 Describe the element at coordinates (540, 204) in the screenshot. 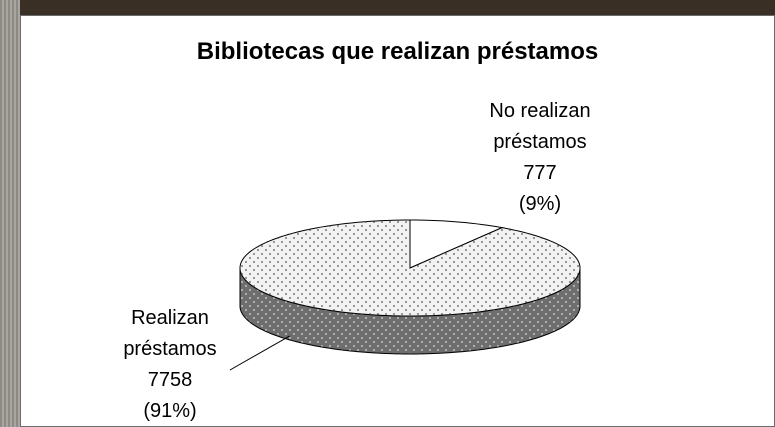

I see `percent-label: (9%)` at that location.